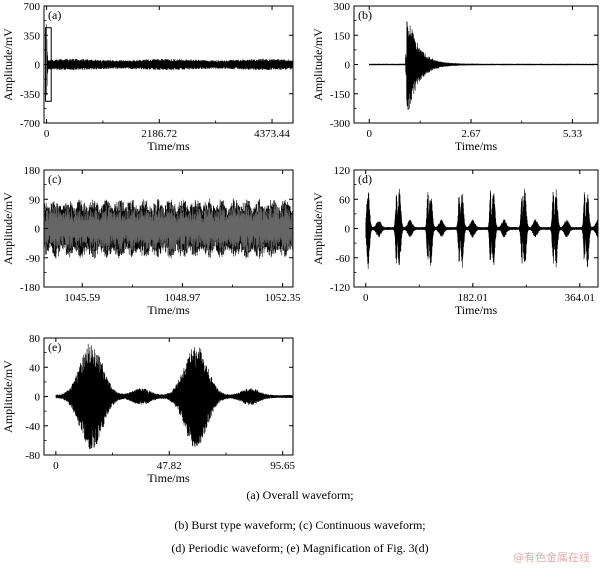 The image size is (600, 569). I want to click on waveform-series-overlay, so click(168, 228).